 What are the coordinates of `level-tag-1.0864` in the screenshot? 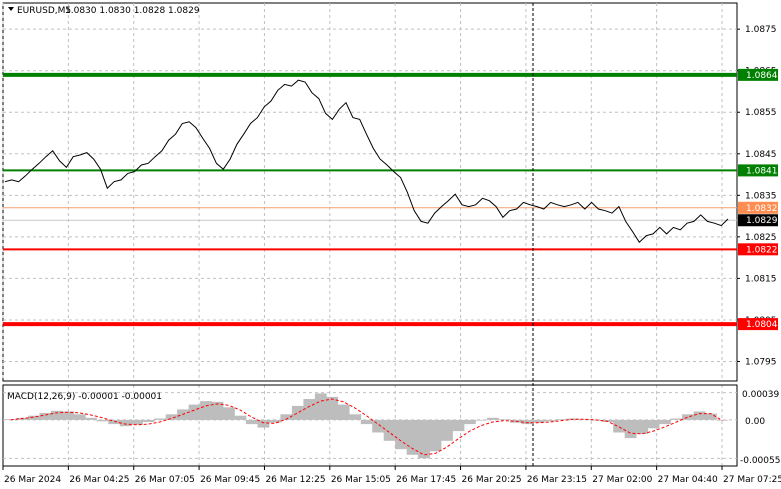 It's located at (758, 74).